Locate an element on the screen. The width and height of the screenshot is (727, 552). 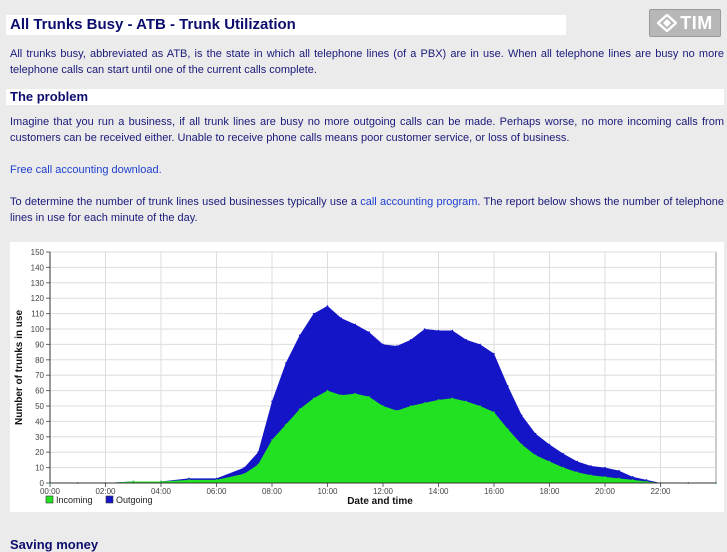
x-tick-label: 00:00 is located at coordinates (50, 491).